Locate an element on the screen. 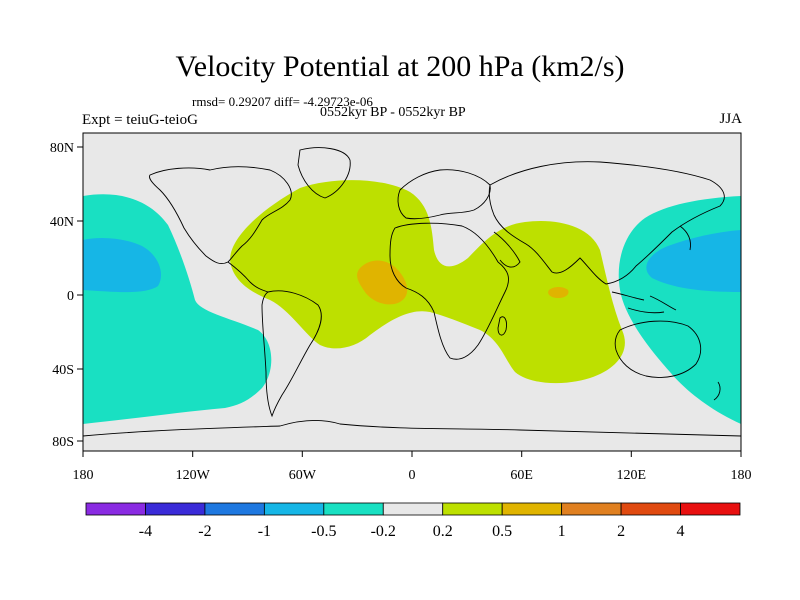 The height and width of the screenshot is (600, 800). colorbar-label: -4 is located at coordinates (145, 531).